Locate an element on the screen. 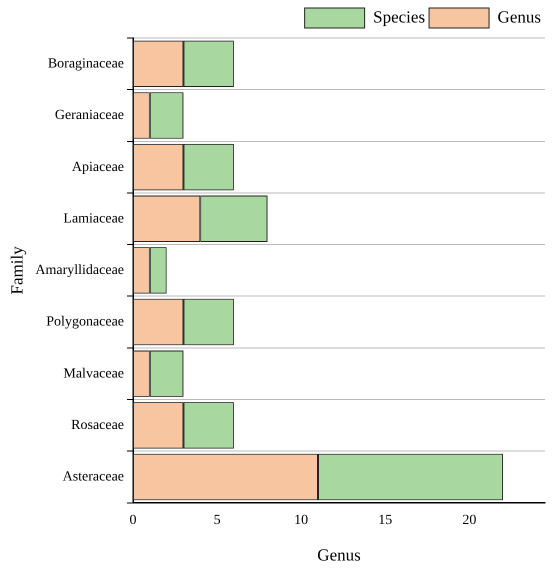 The width and height of the screenshot is (555, 570). y-tick-label: Rosaceae is located at coordinates (97, 426).